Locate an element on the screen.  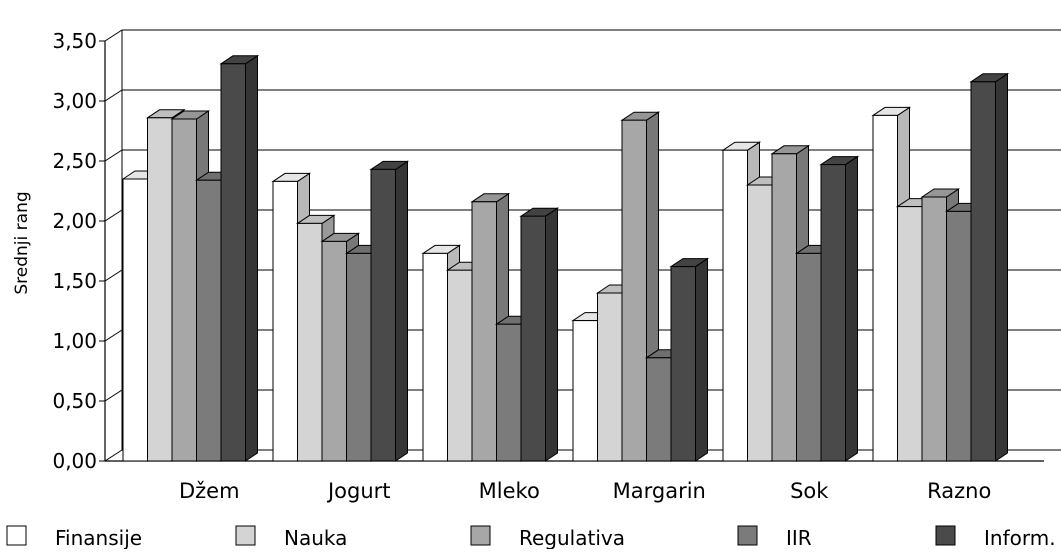
legend-item: Finansije is located at coordinates (74, 537).